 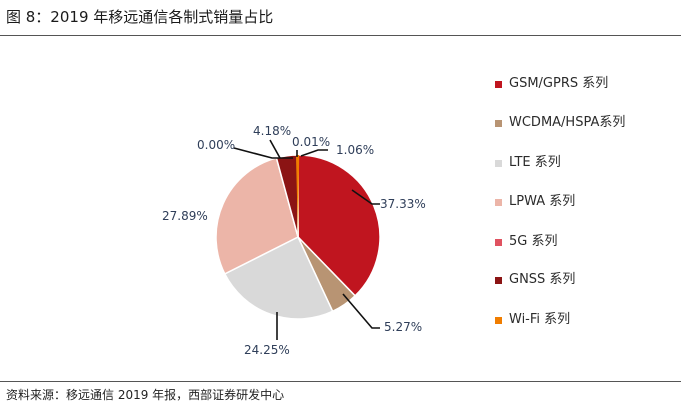 What do you see at coordinates (498, 242) in the screenshot?
I see `legend-swatch-5g` at bounding box center [498, 242].